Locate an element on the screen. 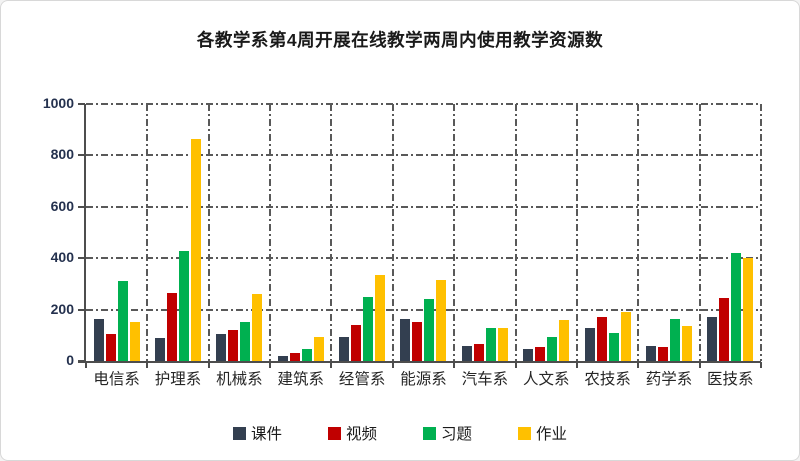 This screenshot has width=800, height=461. x-axis-category-label: 经管系 is located at coordinates (362, 379).